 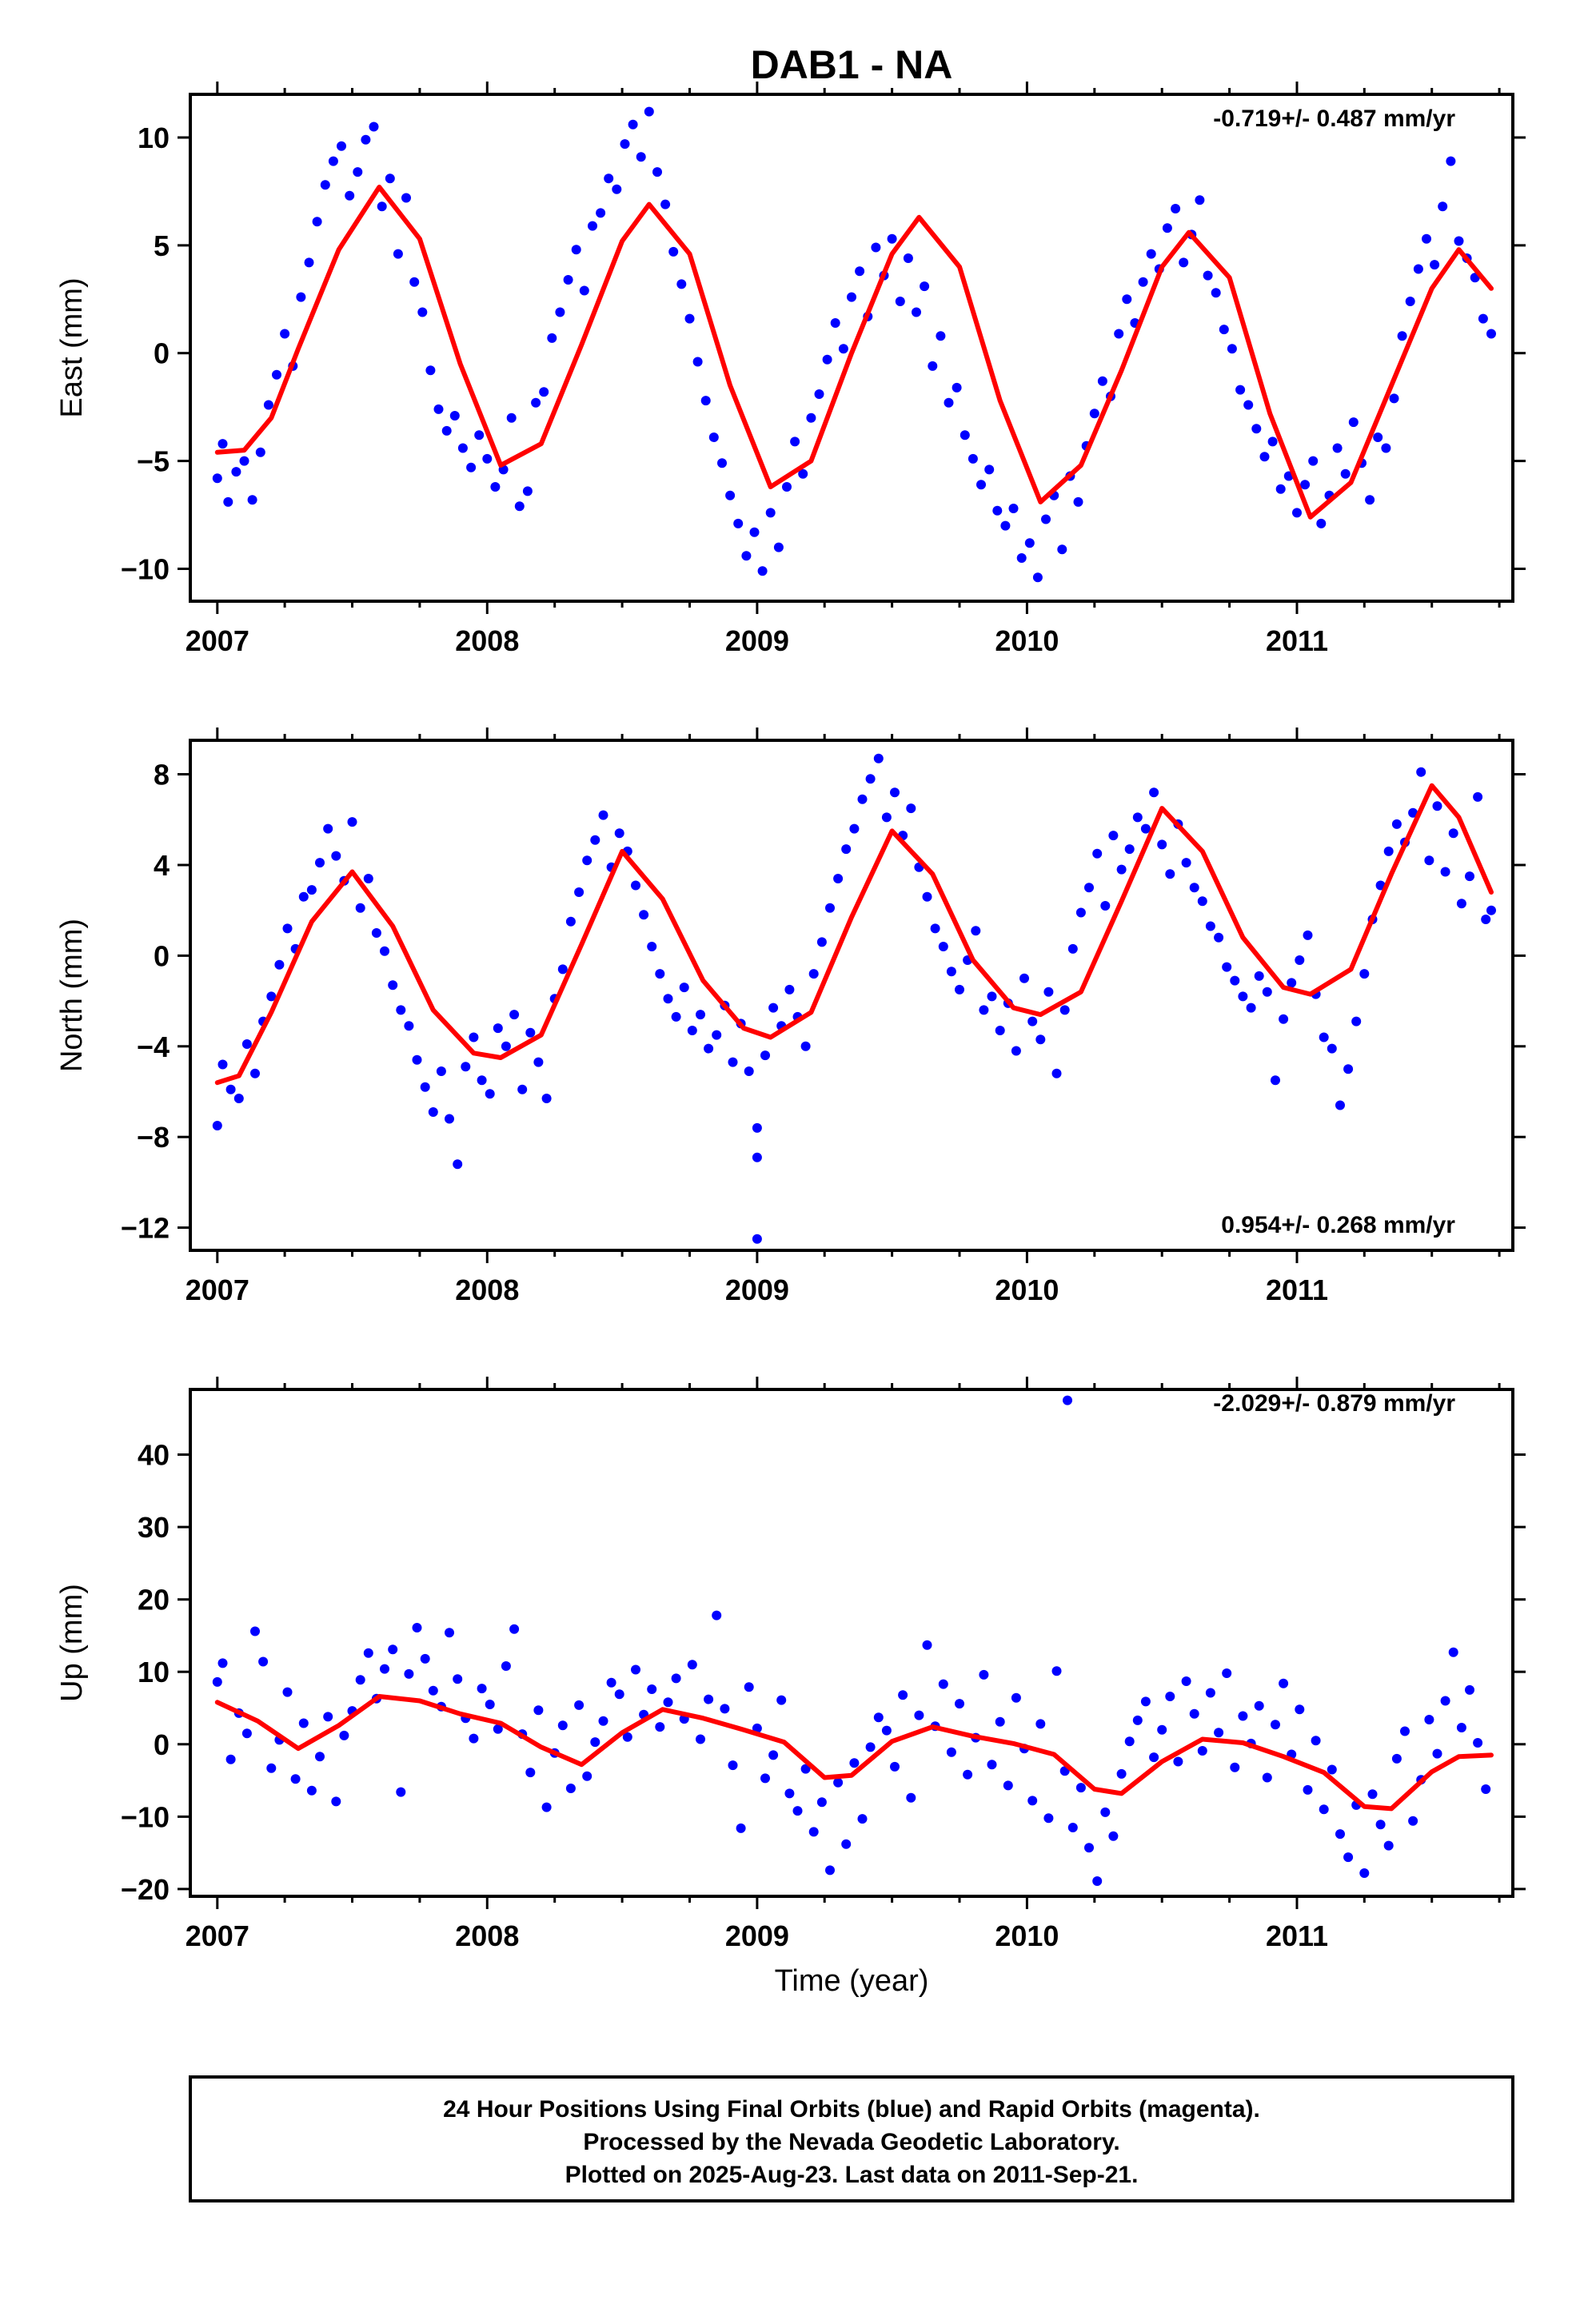 What do you see at coordinates (162, 354) in the screenshot?
I see `y-tick-label: 0` at bounding box center [162, 354].